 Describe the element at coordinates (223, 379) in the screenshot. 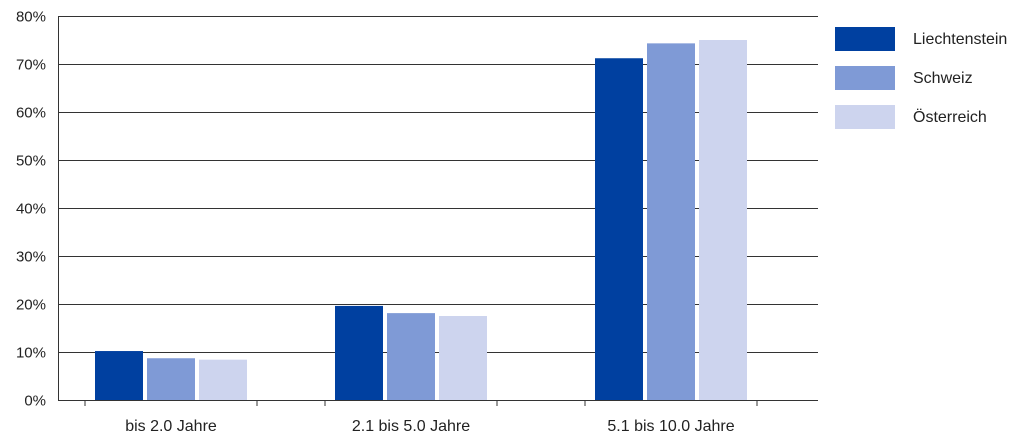

I see `bar--sterreich-1` at that location.